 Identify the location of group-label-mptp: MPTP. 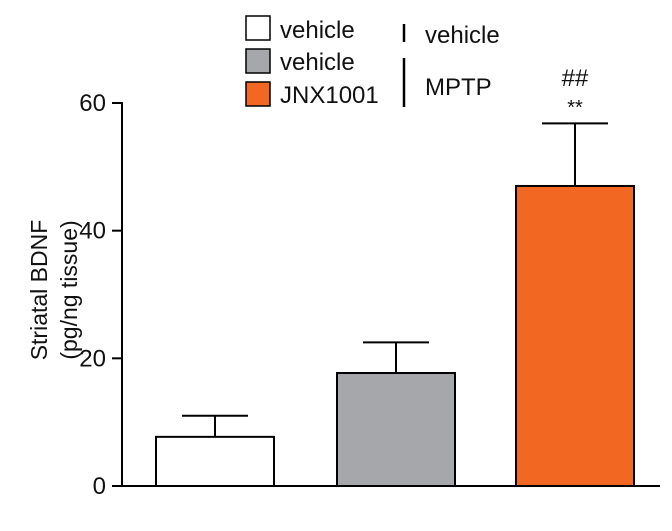
(458, 87).